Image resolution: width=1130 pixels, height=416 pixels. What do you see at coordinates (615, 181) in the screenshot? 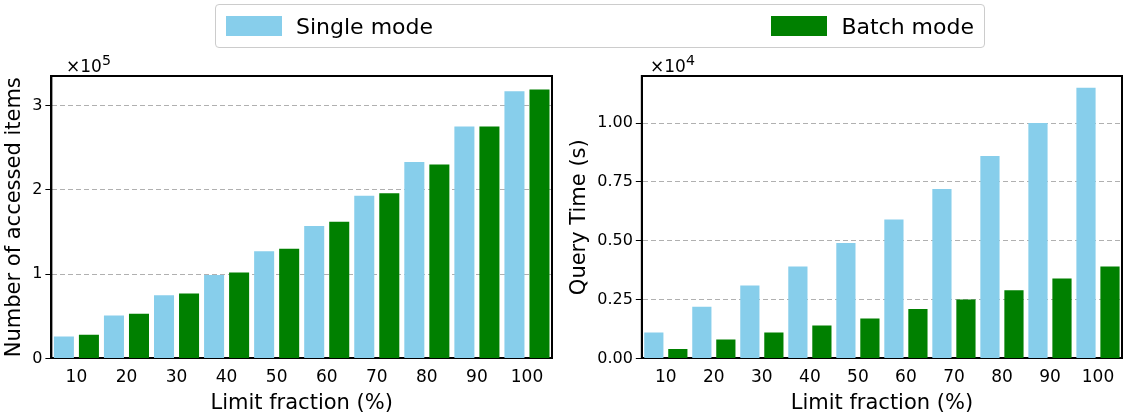
I see `y-tick-label: 0.75` at bounding box center [615, 181].